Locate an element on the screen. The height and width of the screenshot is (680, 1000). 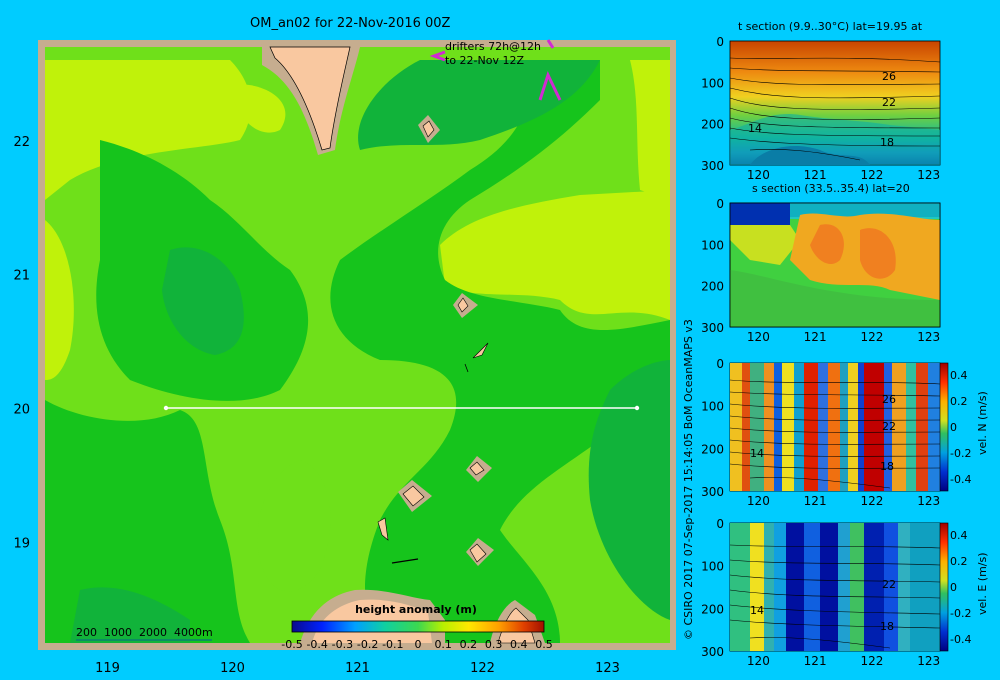
panel-4-x-tick-123: 123 is located at coordinates (928, 661).